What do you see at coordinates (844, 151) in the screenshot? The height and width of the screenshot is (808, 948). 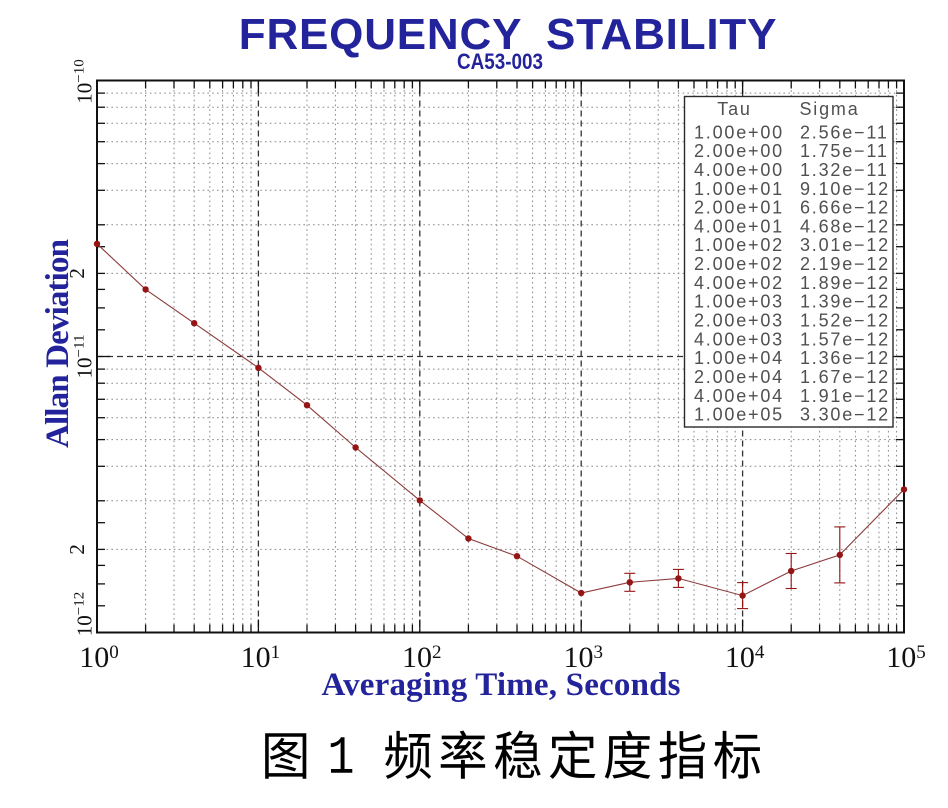 I see `svg-text: 1.75e−11` at bounding box center [844, 151].